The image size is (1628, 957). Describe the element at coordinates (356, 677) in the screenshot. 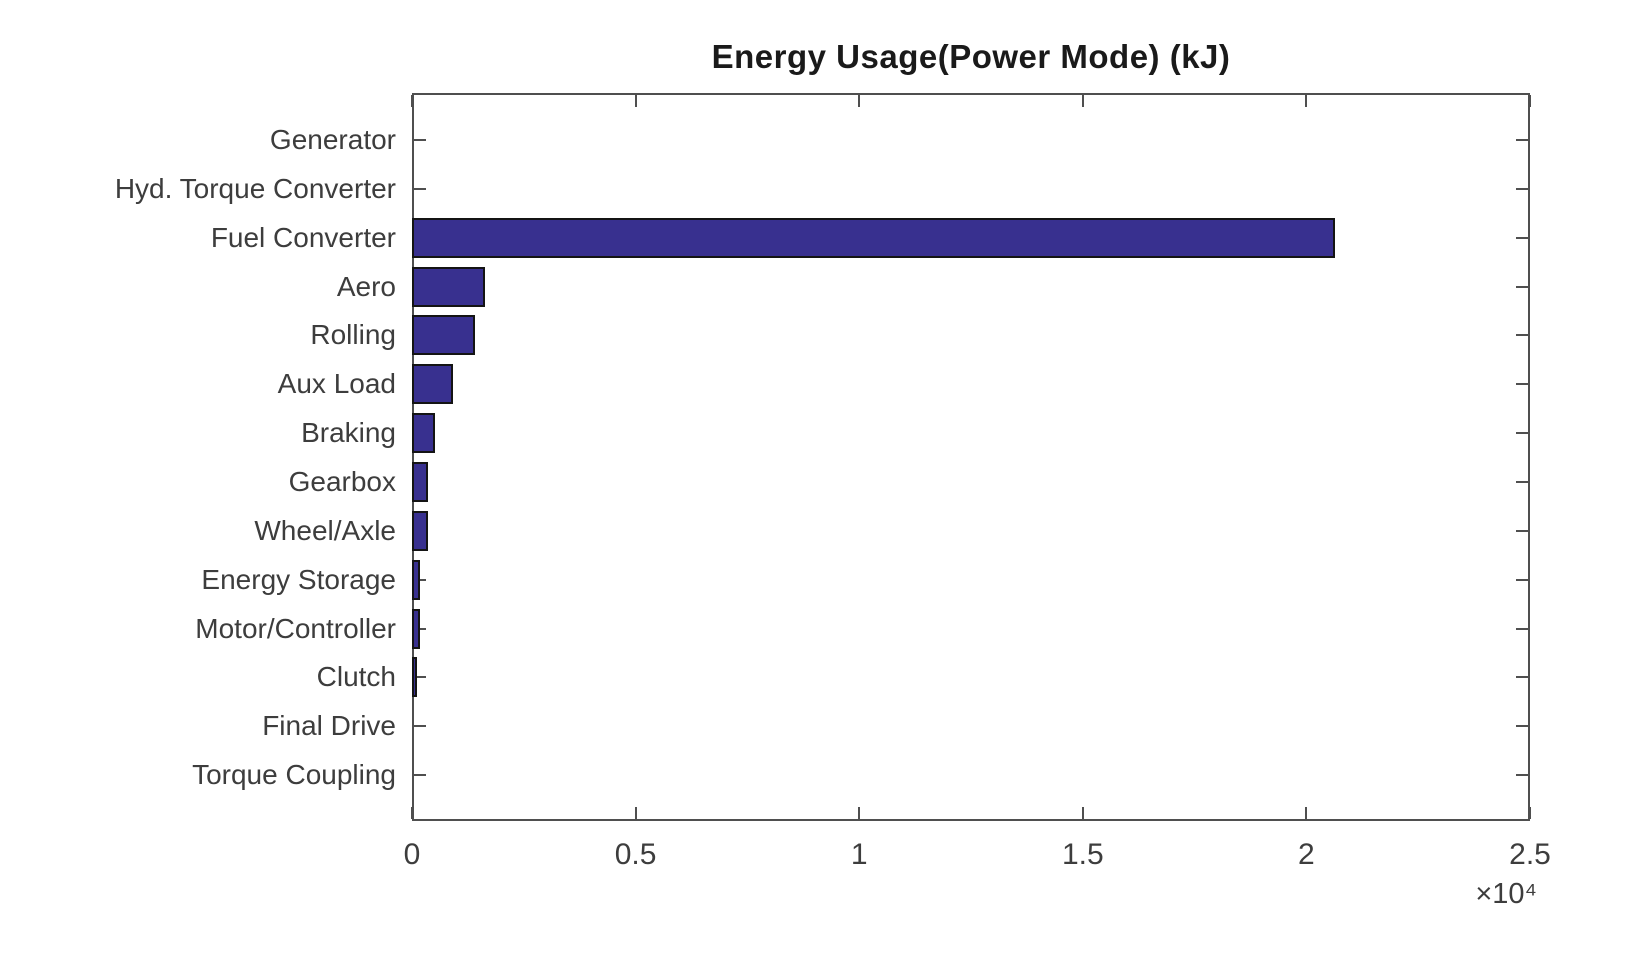

I see `y-axis-label-clutch: Clutch` at that location.